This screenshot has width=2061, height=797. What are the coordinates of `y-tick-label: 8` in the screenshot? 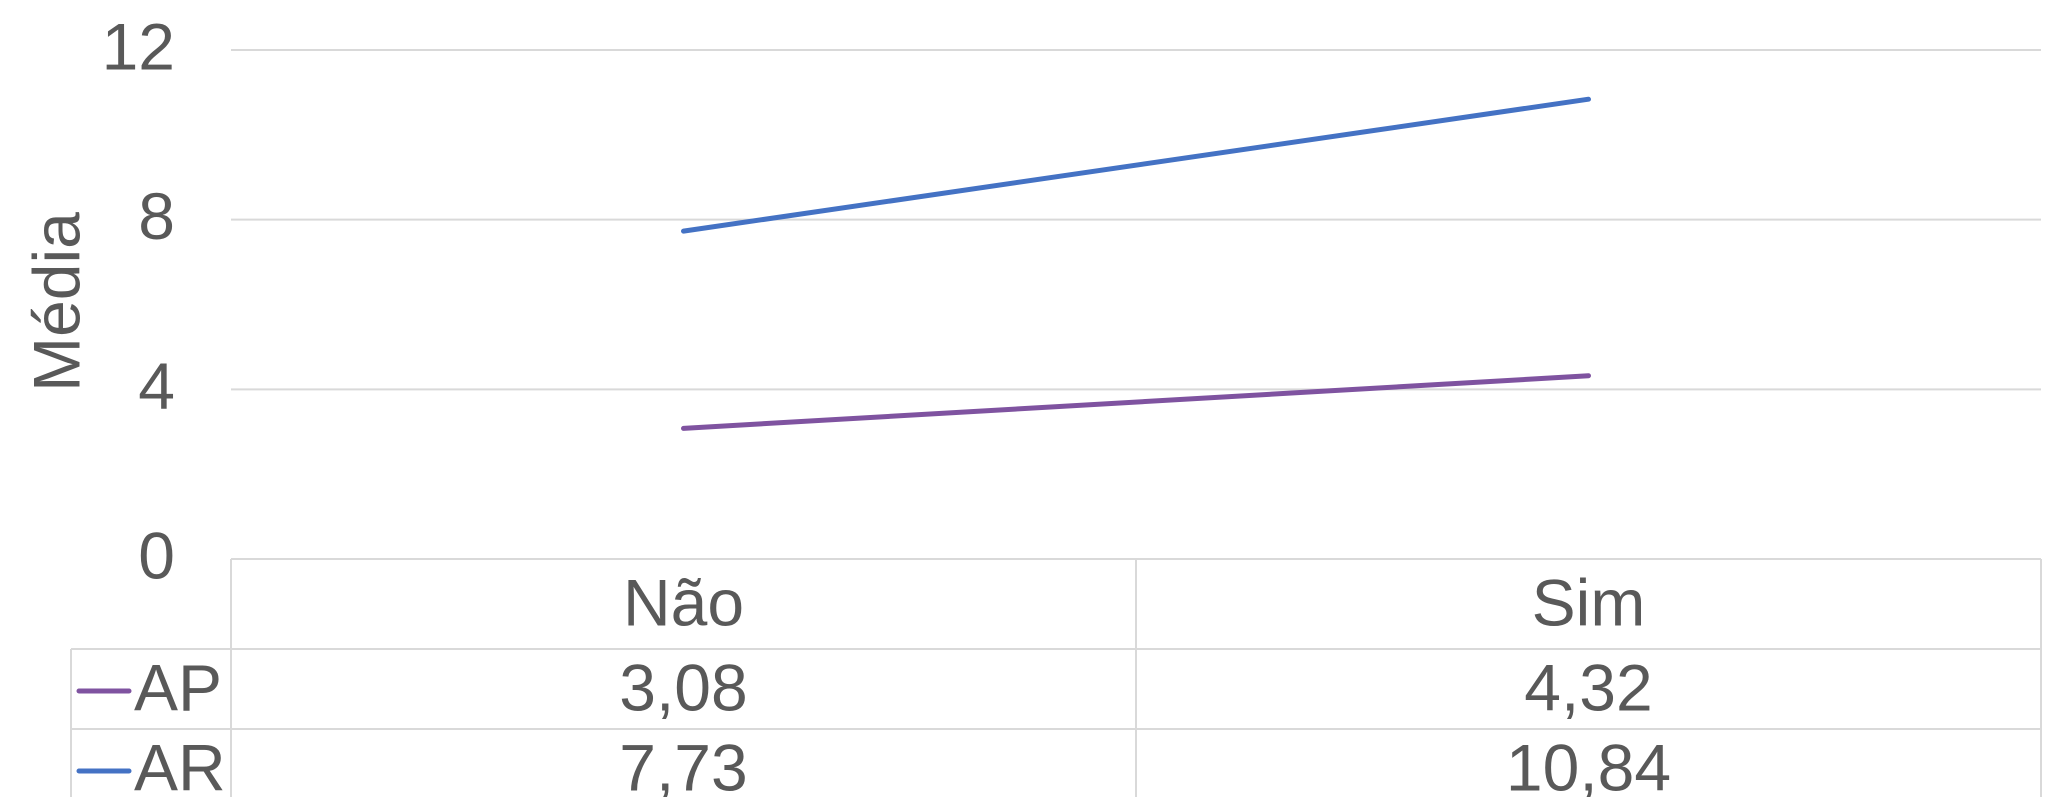 It's located at (156, 216).